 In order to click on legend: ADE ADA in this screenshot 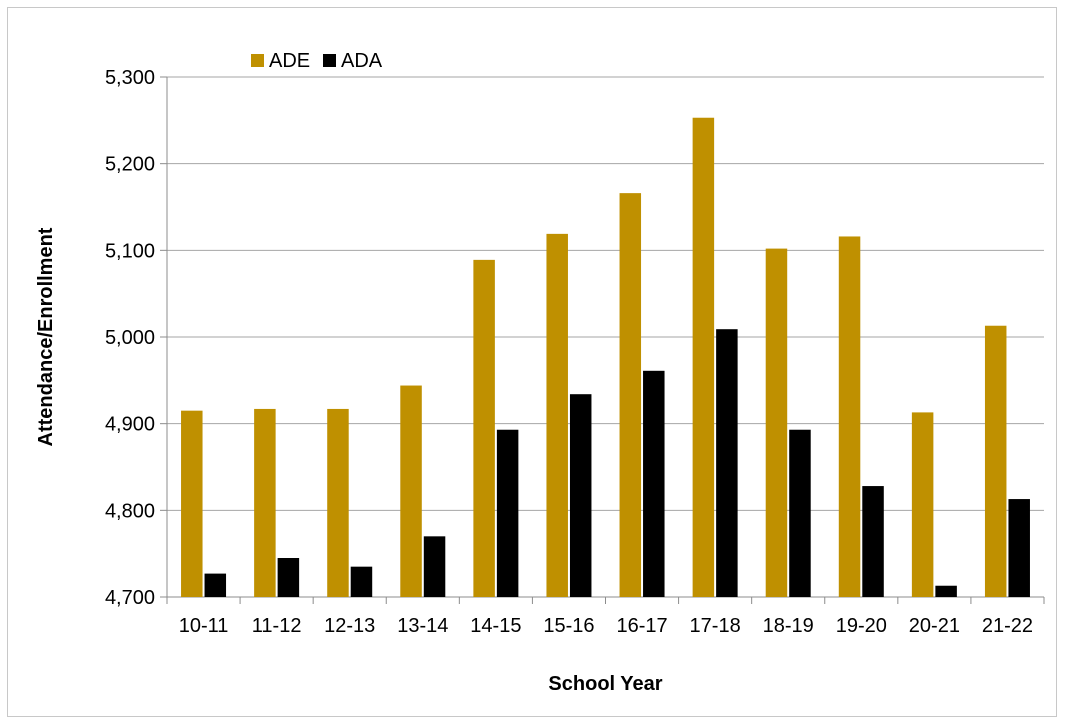, I will do `click(317, 61)`.